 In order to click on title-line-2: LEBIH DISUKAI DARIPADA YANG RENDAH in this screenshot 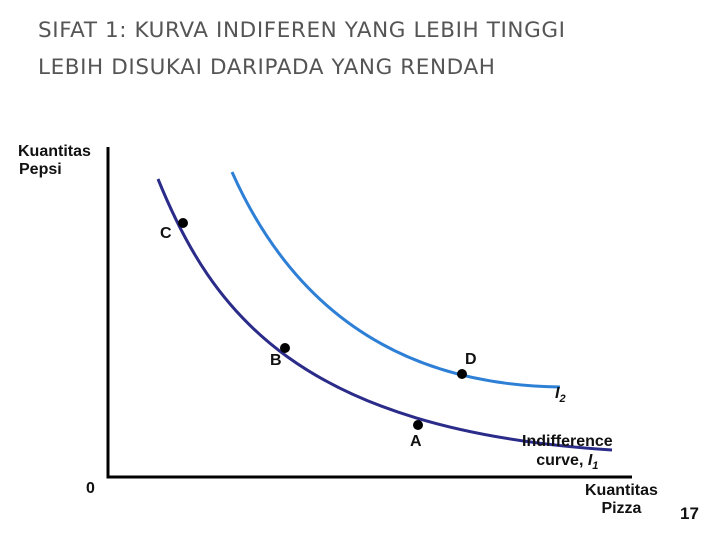, I will do `click(267, 67)`.